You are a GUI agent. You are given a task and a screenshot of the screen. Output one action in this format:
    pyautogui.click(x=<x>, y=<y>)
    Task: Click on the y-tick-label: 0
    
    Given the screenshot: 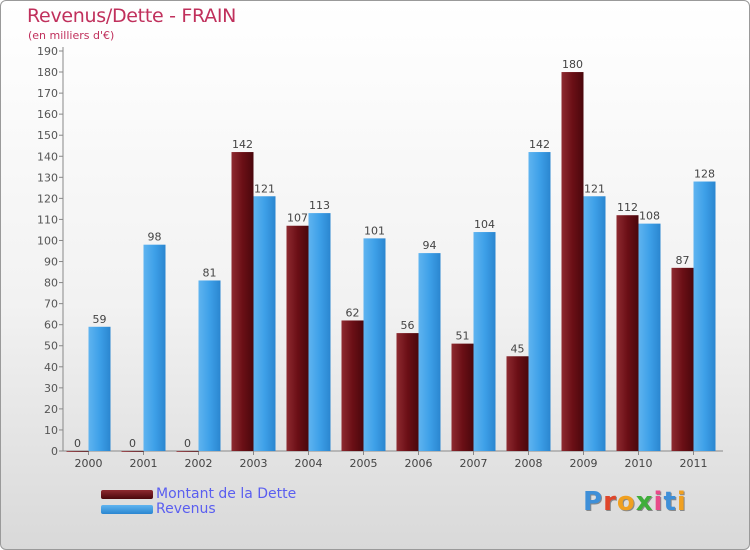 What is the action you would take?
    pyautogui.click(x=54, y=451)
    